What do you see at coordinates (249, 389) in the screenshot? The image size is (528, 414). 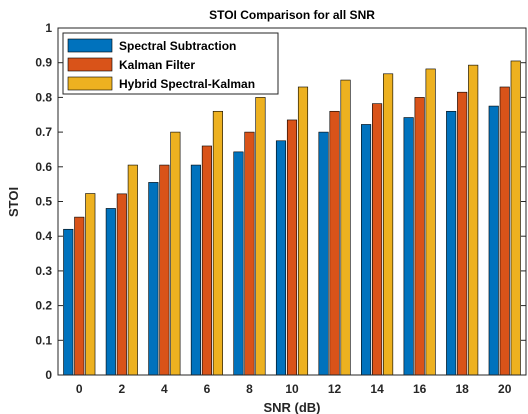 I see `x-tick-label: 8` at bounding box center [249, 389].